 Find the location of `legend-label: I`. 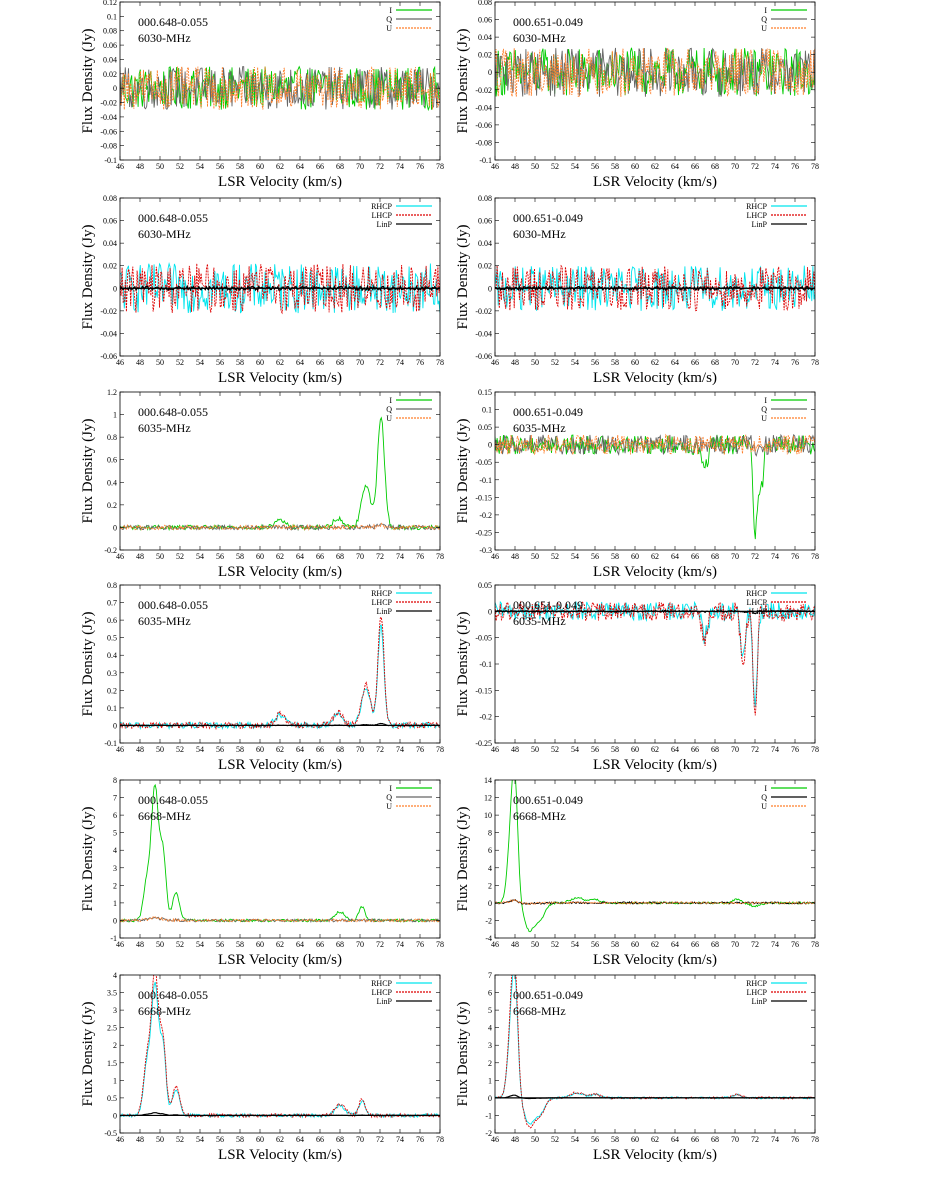

legend-label: I is located at coordinates (390, 788).